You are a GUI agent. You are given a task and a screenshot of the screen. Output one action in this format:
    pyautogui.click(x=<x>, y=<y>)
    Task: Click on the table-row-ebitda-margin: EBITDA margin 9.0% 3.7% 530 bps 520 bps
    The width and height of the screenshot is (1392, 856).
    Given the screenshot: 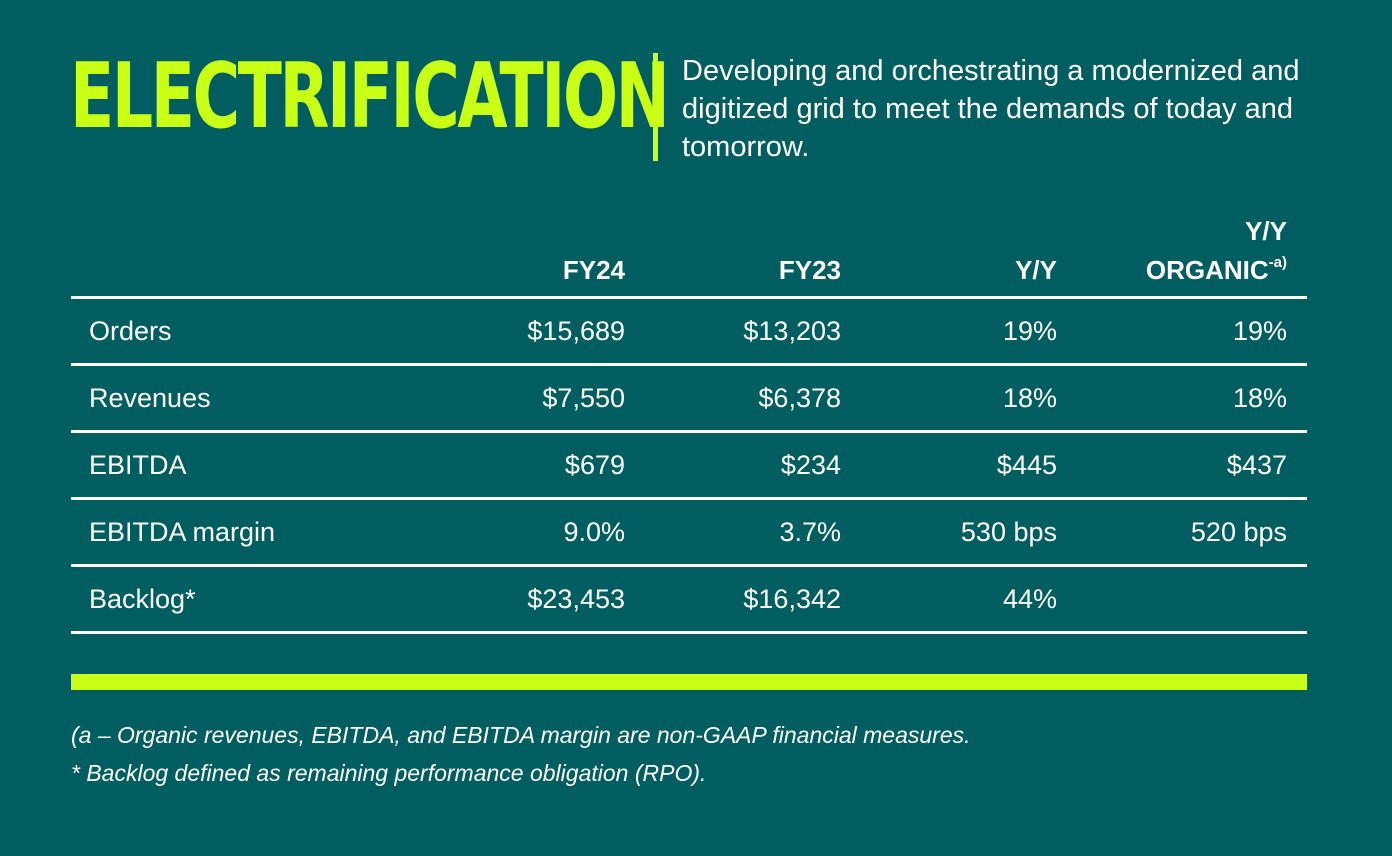 What is the action you would take?
    pyautogui.click(x=689, y=533)
    